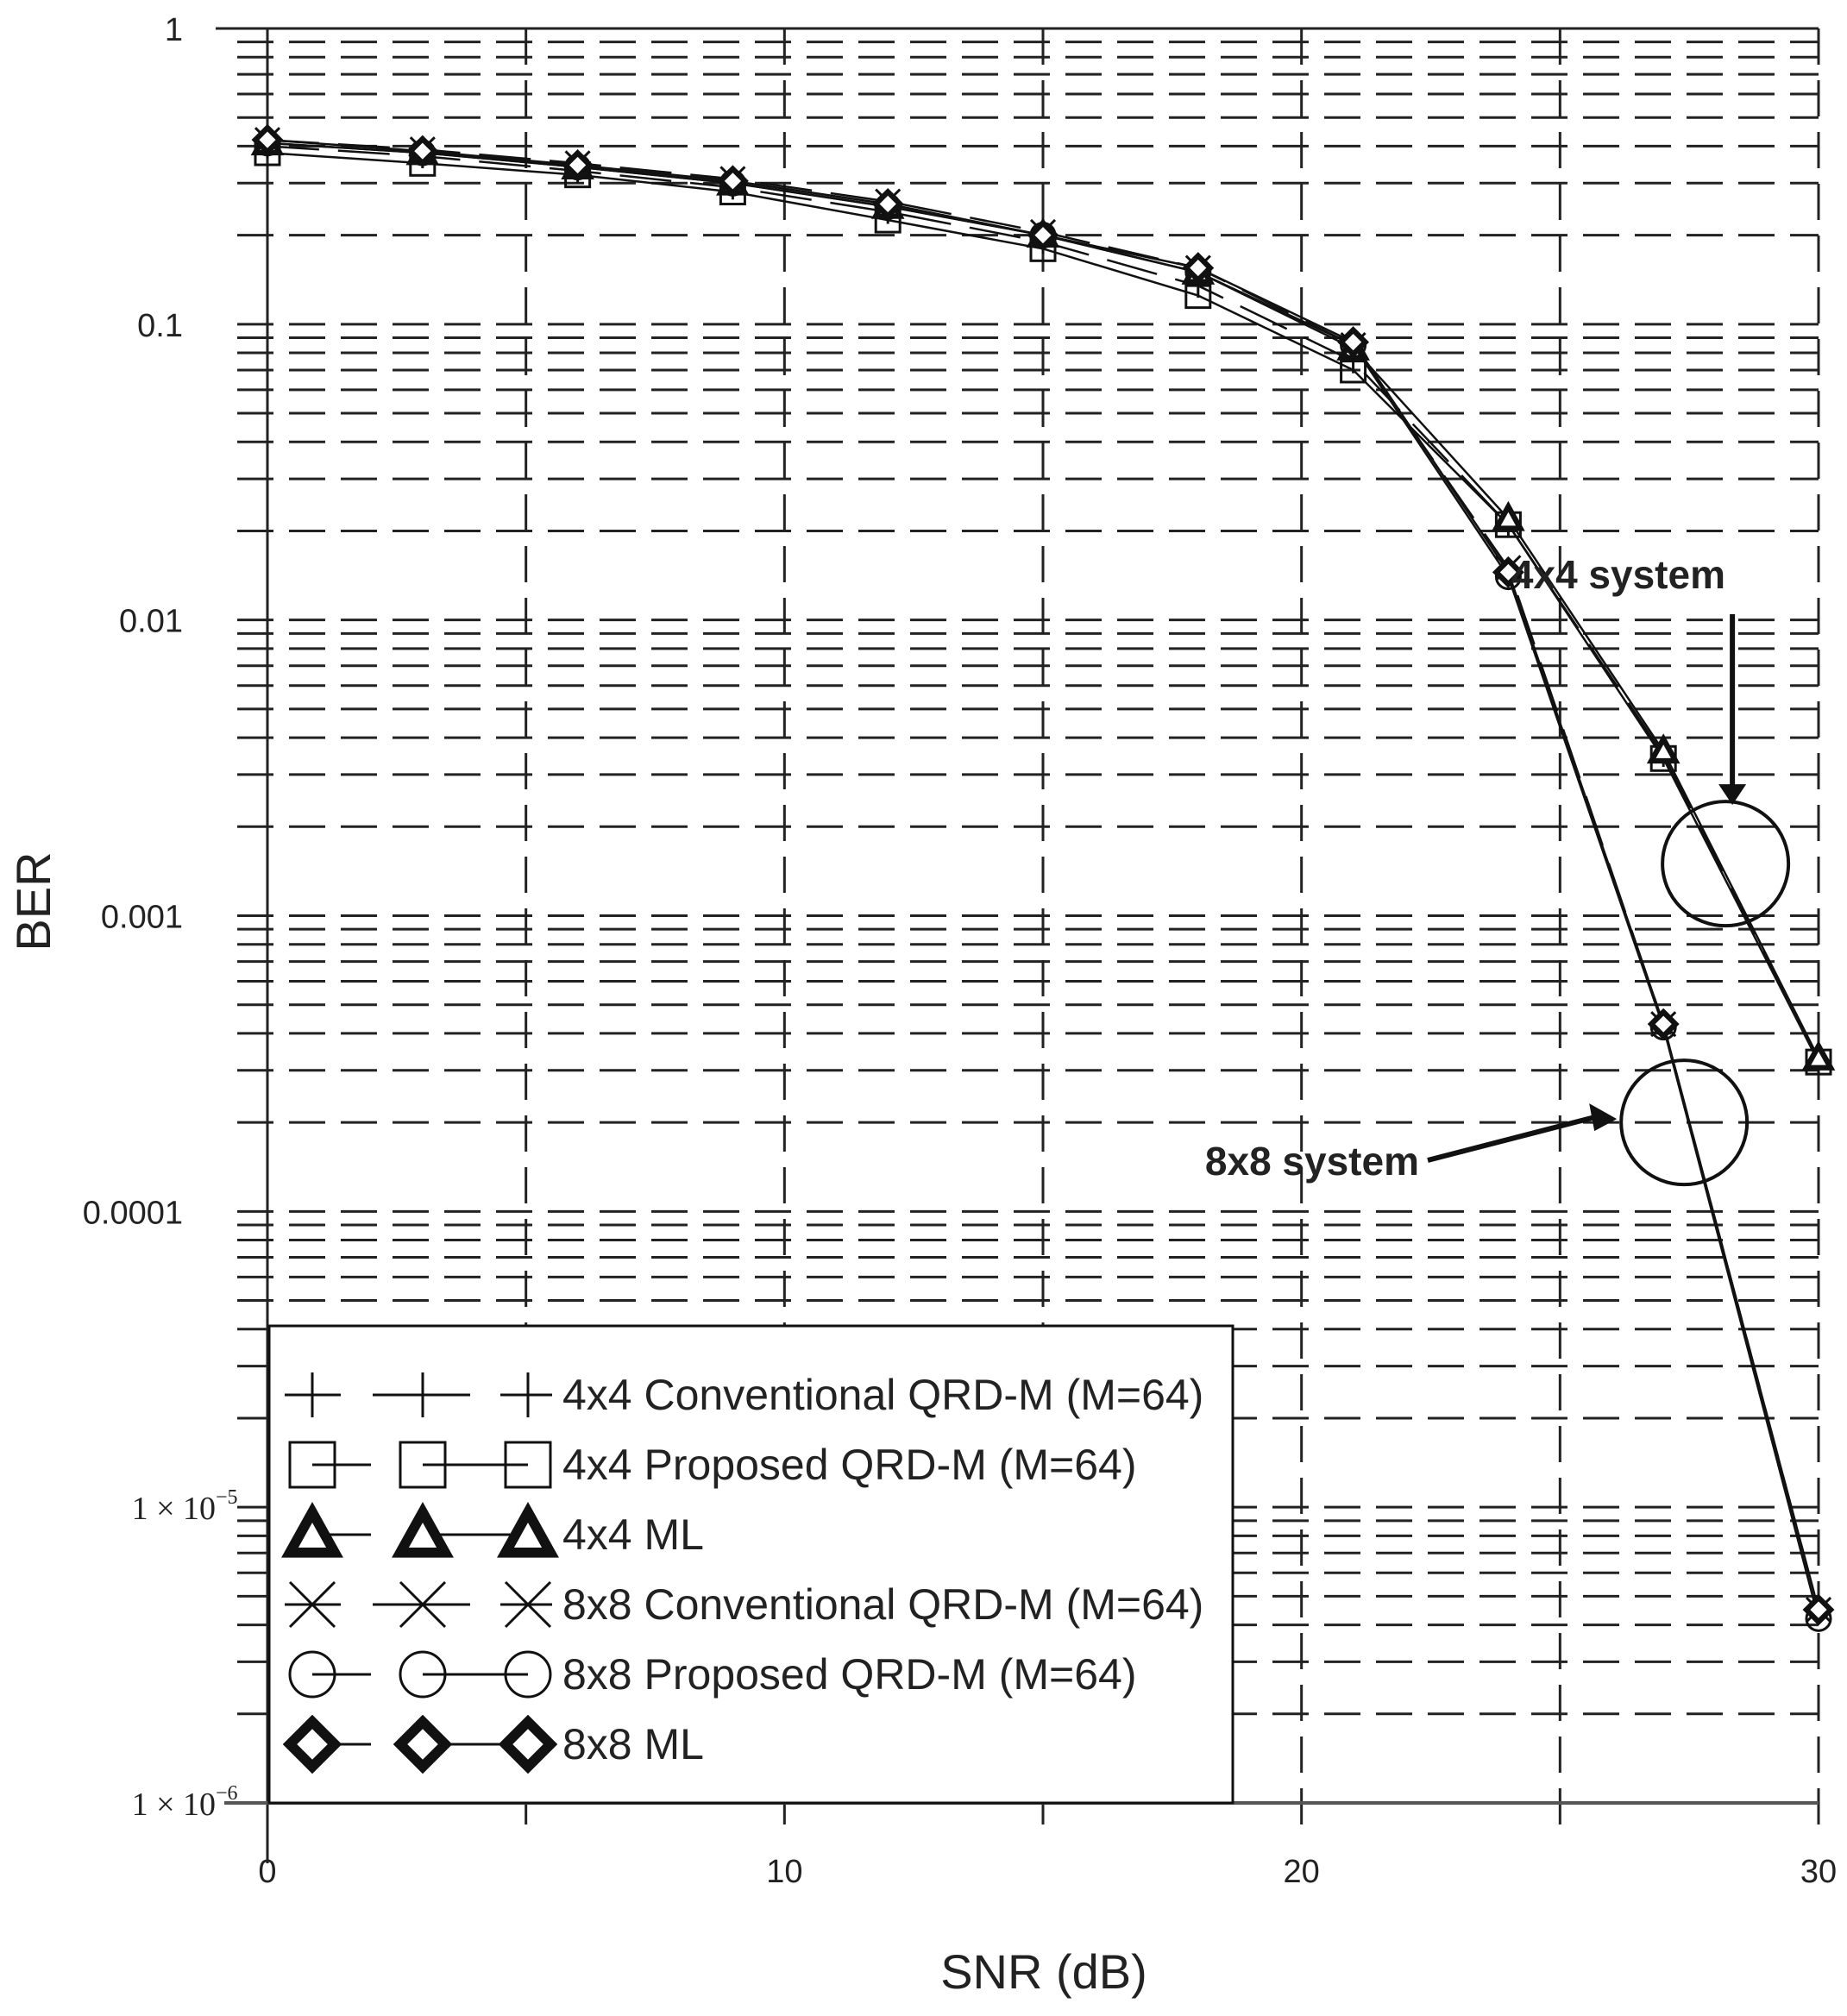 The image size is (1847, 2016). Describe the element at coordinates (1604, 1117) in the screenshot. I see `annotation-arrowhead-8x8` at that location.